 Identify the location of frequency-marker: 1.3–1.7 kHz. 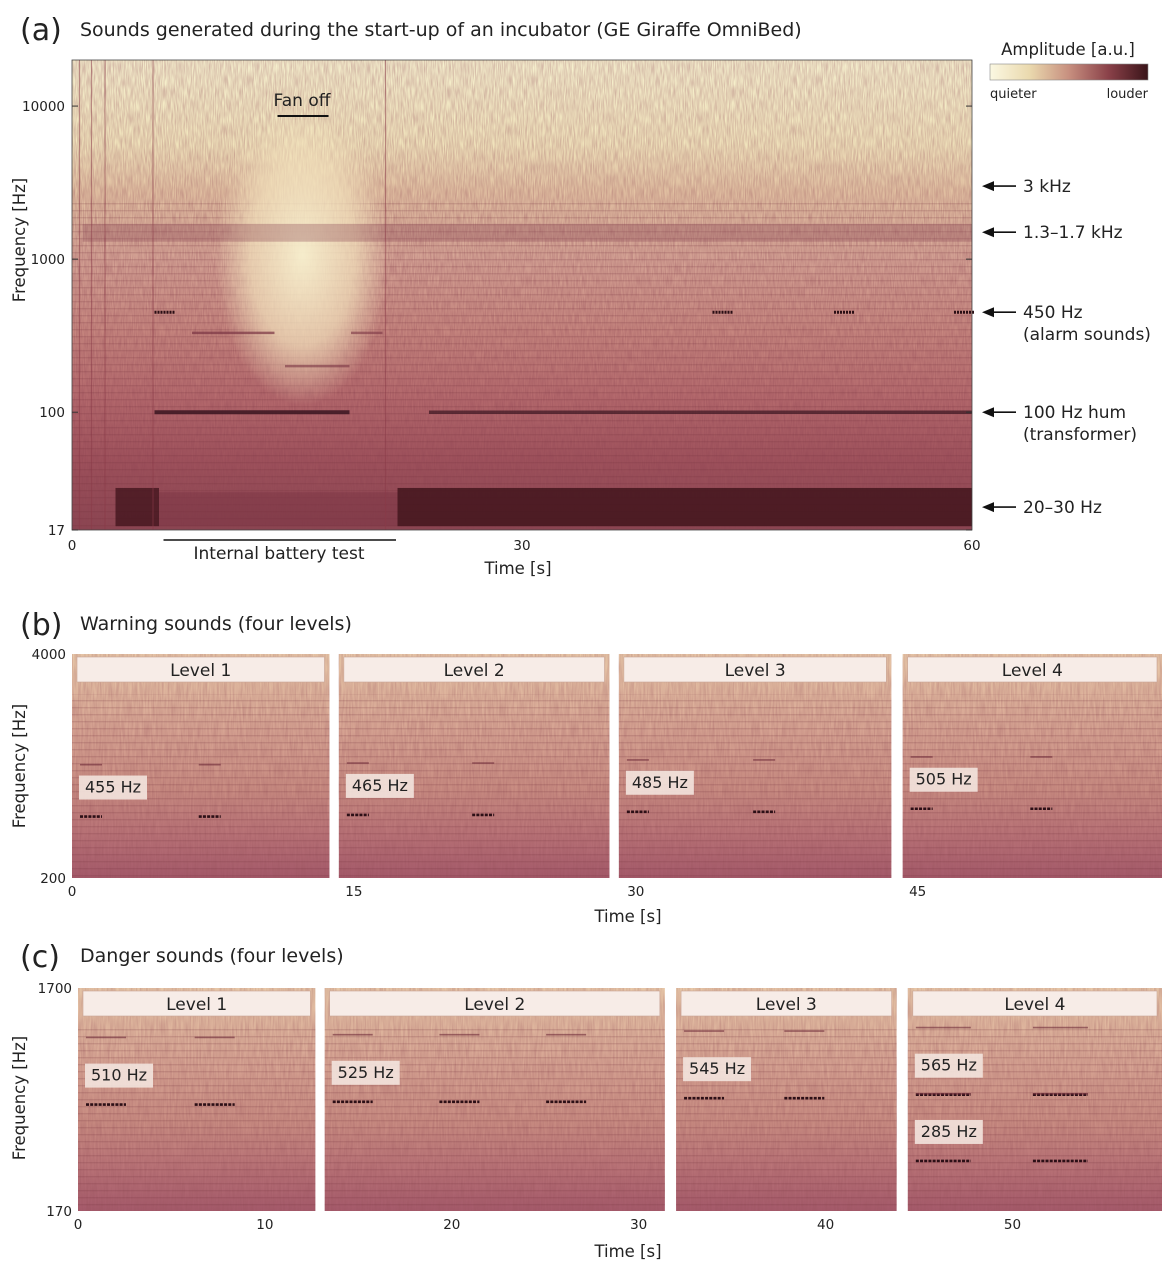
(1052, 233).